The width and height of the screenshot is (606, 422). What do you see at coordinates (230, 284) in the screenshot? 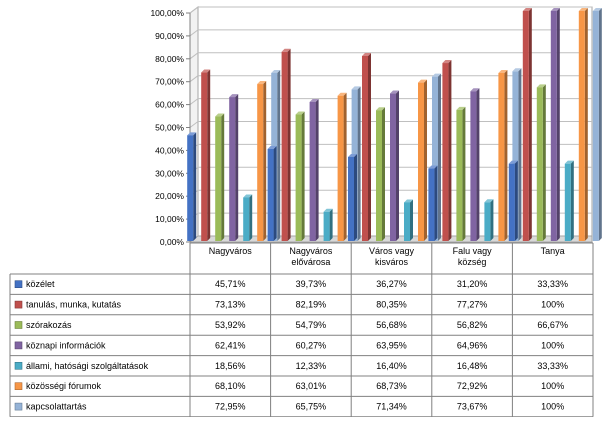
I see `data-label: 45,71%` at bounding box center [230, 284].